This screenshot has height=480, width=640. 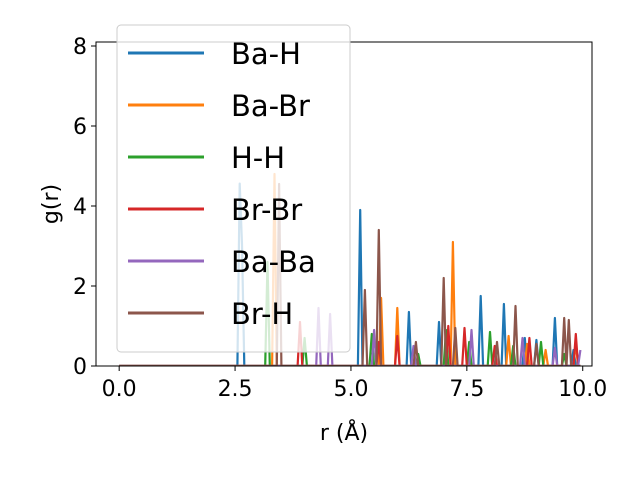 I want to click on x-axis: 0.0 2.5 5.0 7.5 10.0, so click(x=354, y=384).